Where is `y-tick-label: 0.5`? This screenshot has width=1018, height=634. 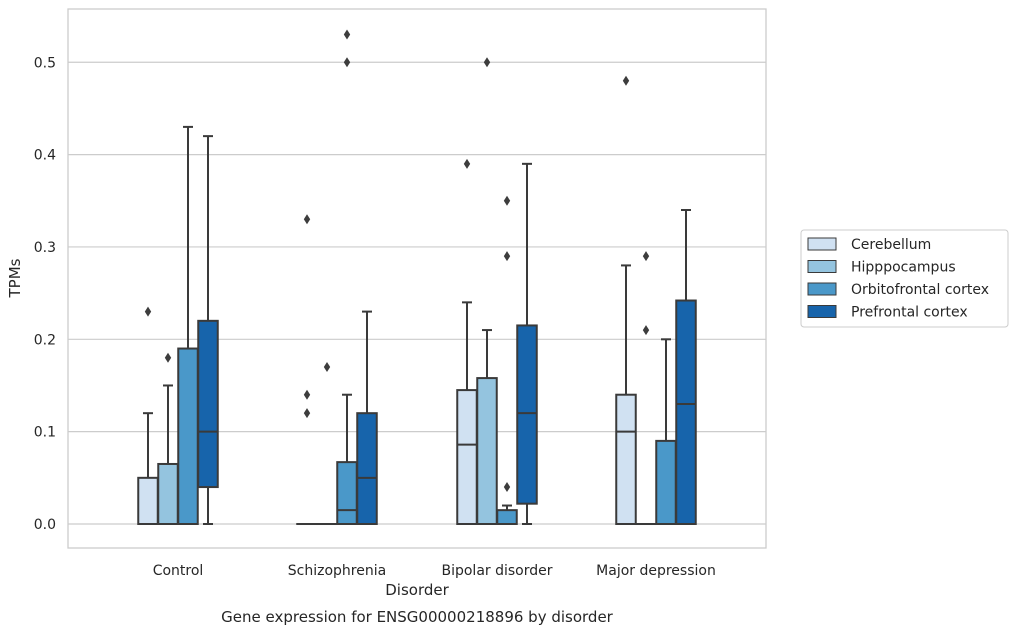
y-tick-label: 0.5 is located at coordinates (45, 63).